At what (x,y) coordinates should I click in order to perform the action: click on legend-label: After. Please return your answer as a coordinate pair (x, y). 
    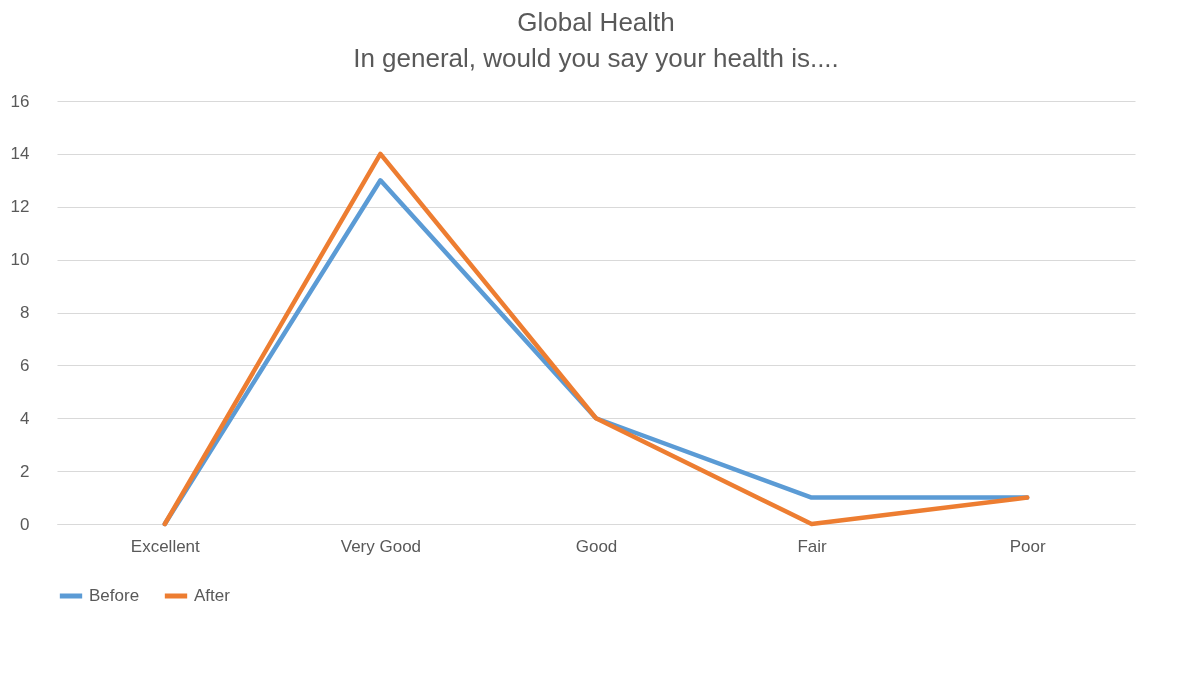
    Looking at the image, I should click on (212, 595).